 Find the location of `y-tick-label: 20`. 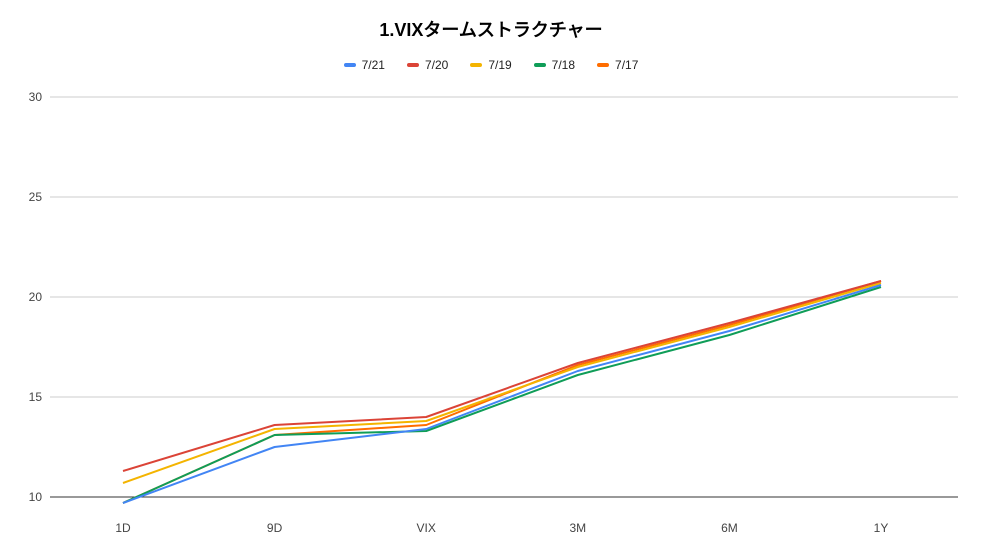

y-tick-label: 20 is located at coordinates (36, 297).